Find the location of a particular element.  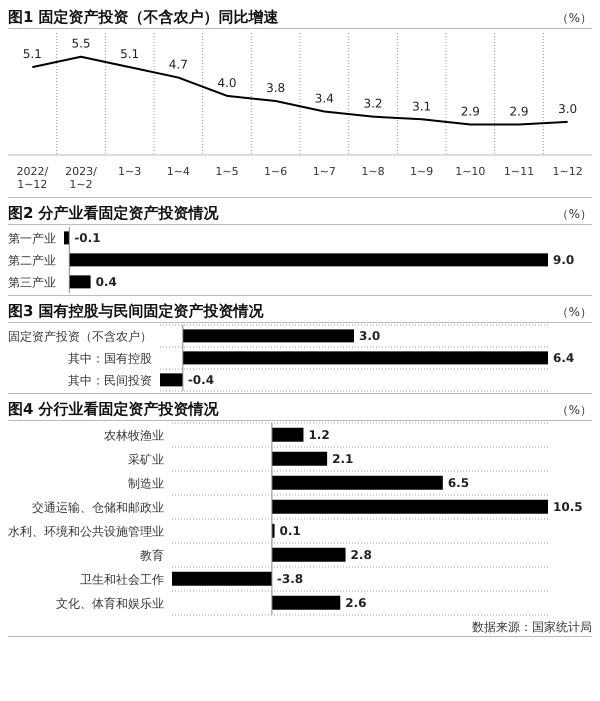

y-tick-label: 交通运输、仓储和邮政业 is located at coordinates (98, 507).